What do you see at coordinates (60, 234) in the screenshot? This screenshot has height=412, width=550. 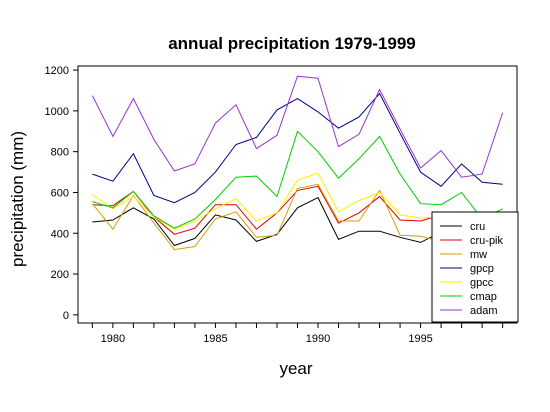 I see `y-tick-label: 400` at bounding box center [60, 234].